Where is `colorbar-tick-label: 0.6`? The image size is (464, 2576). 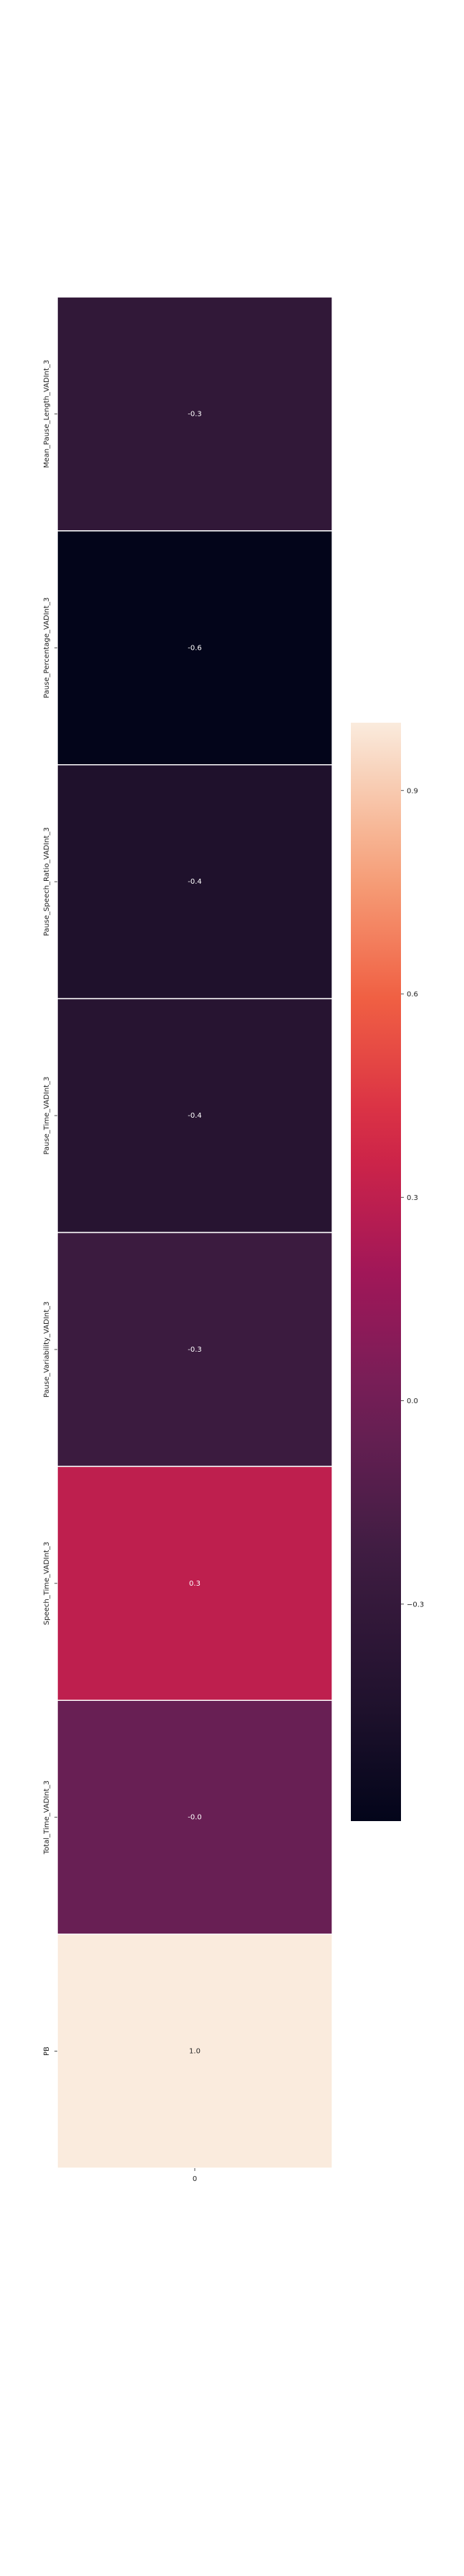 colorbar-tick-label: 0.6 is located at coordinates (412, 995).